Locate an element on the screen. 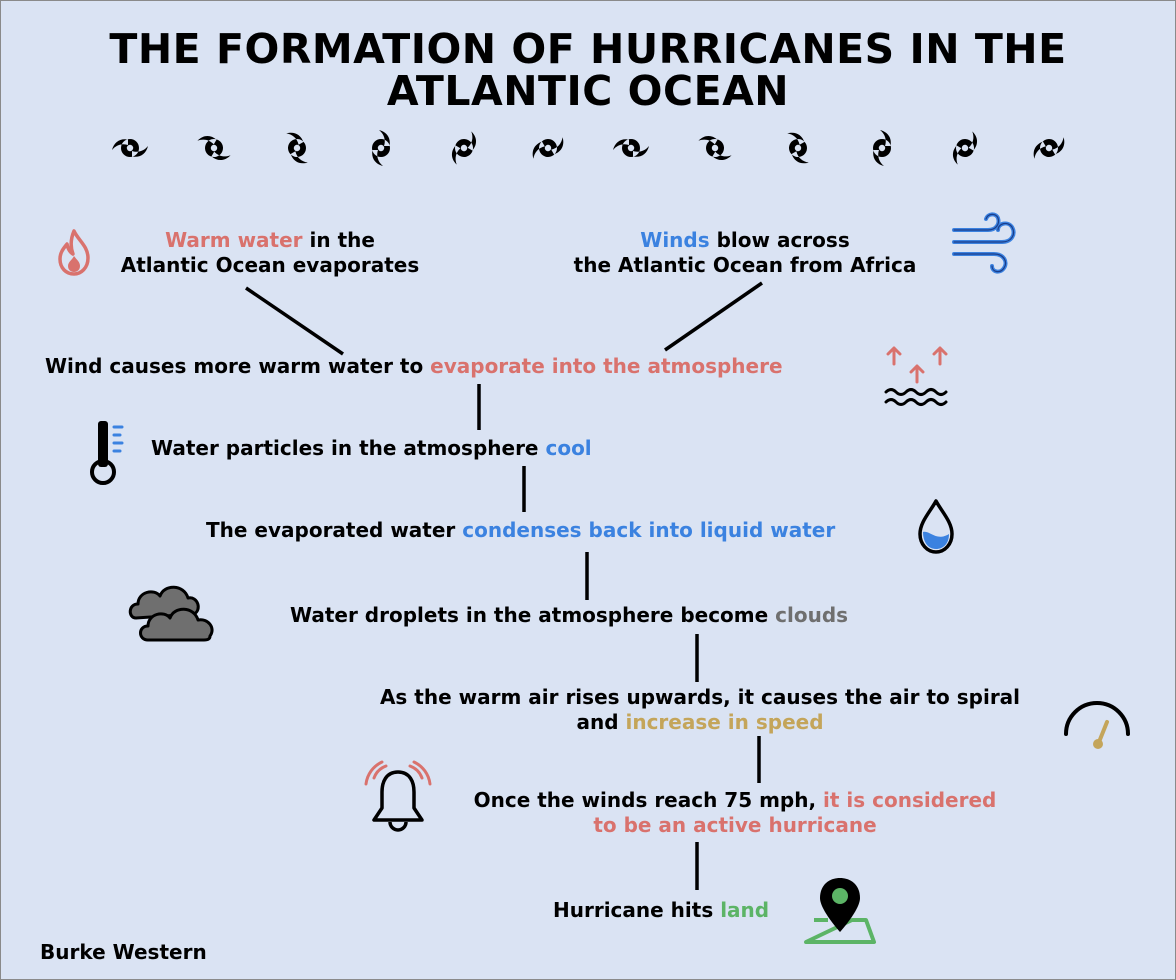 The width and height of the screenshot is (1176, 980). speedometer-icon is located at coordinates (1097, 725).